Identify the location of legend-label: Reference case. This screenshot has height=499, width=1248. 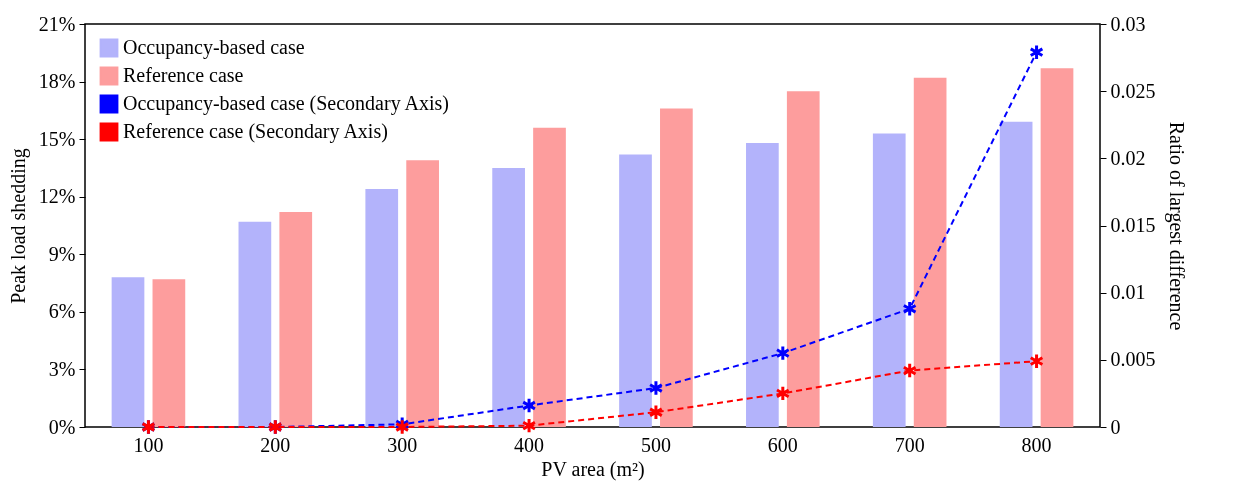
(183, 75).